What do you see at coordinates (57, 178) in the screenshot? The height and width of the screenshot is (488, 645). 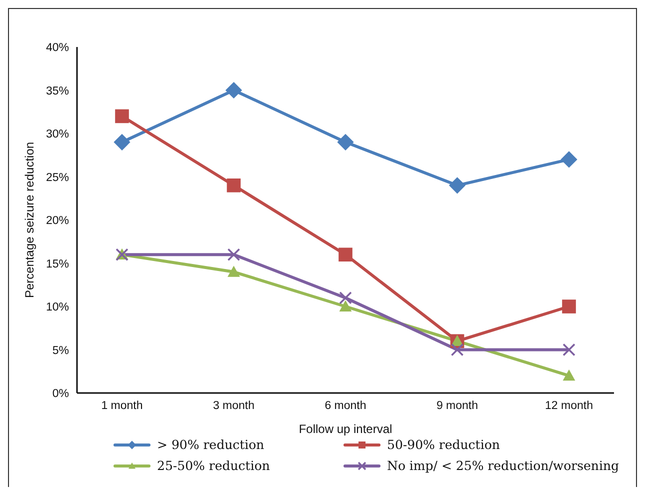 I see `y-tick-label: 25%` at bounding box center [57, 178].